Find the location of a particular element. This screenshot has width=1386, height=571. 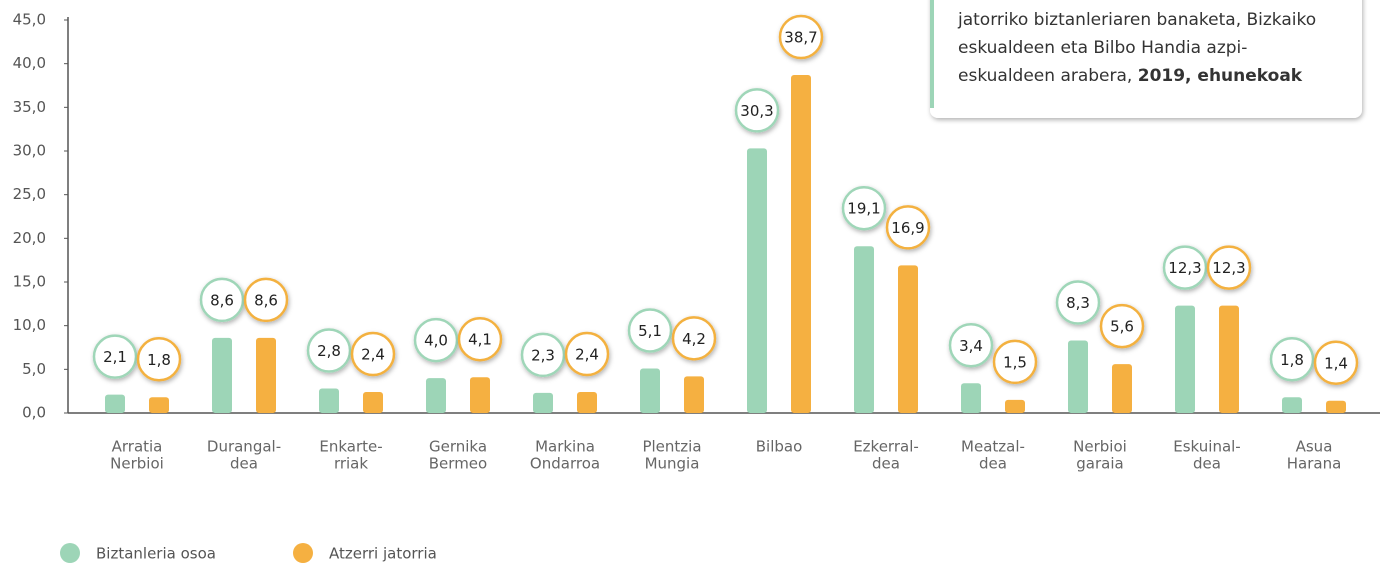

x-tick-label: Durangal- is located at coordinates (244, 447).